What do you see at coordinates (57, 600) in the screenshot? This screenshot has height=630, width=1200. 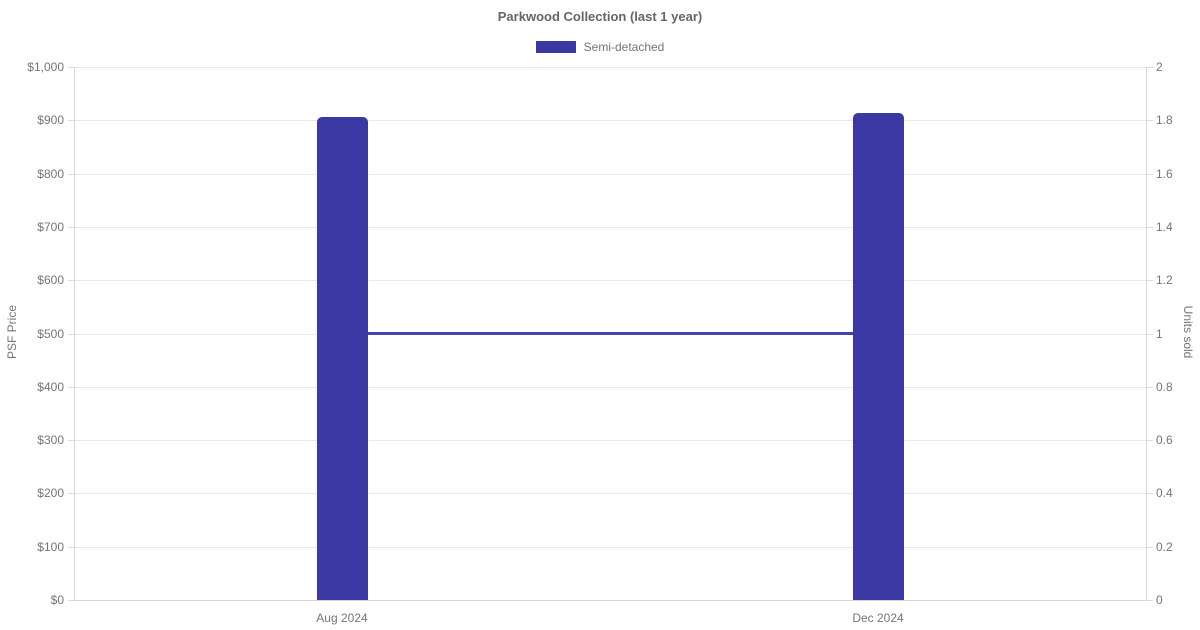 I see `left-tick-label: $0` at bounding box center [57, 600].